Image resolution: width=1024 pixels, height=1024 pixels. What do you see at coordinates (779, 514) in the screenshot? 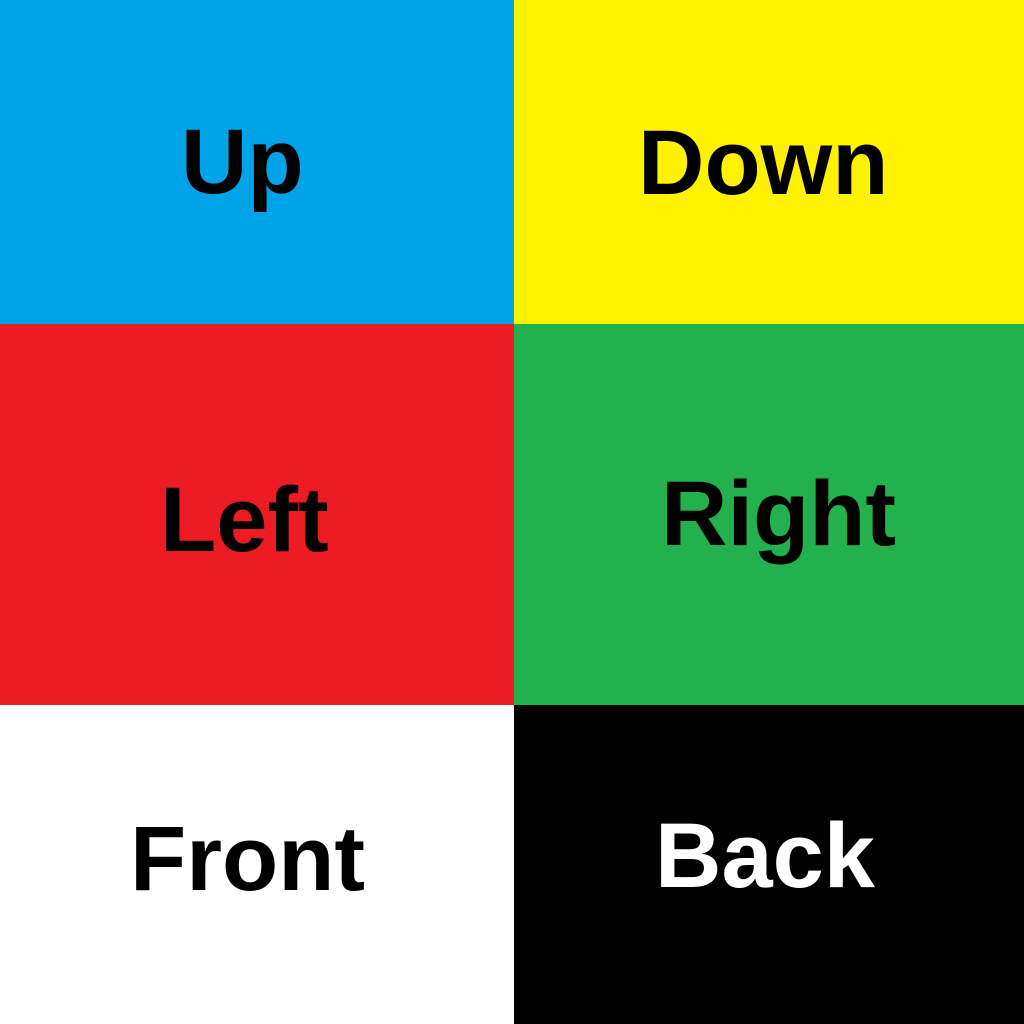
I see `tile-right-label: Right` at bounding box center [779, 514].